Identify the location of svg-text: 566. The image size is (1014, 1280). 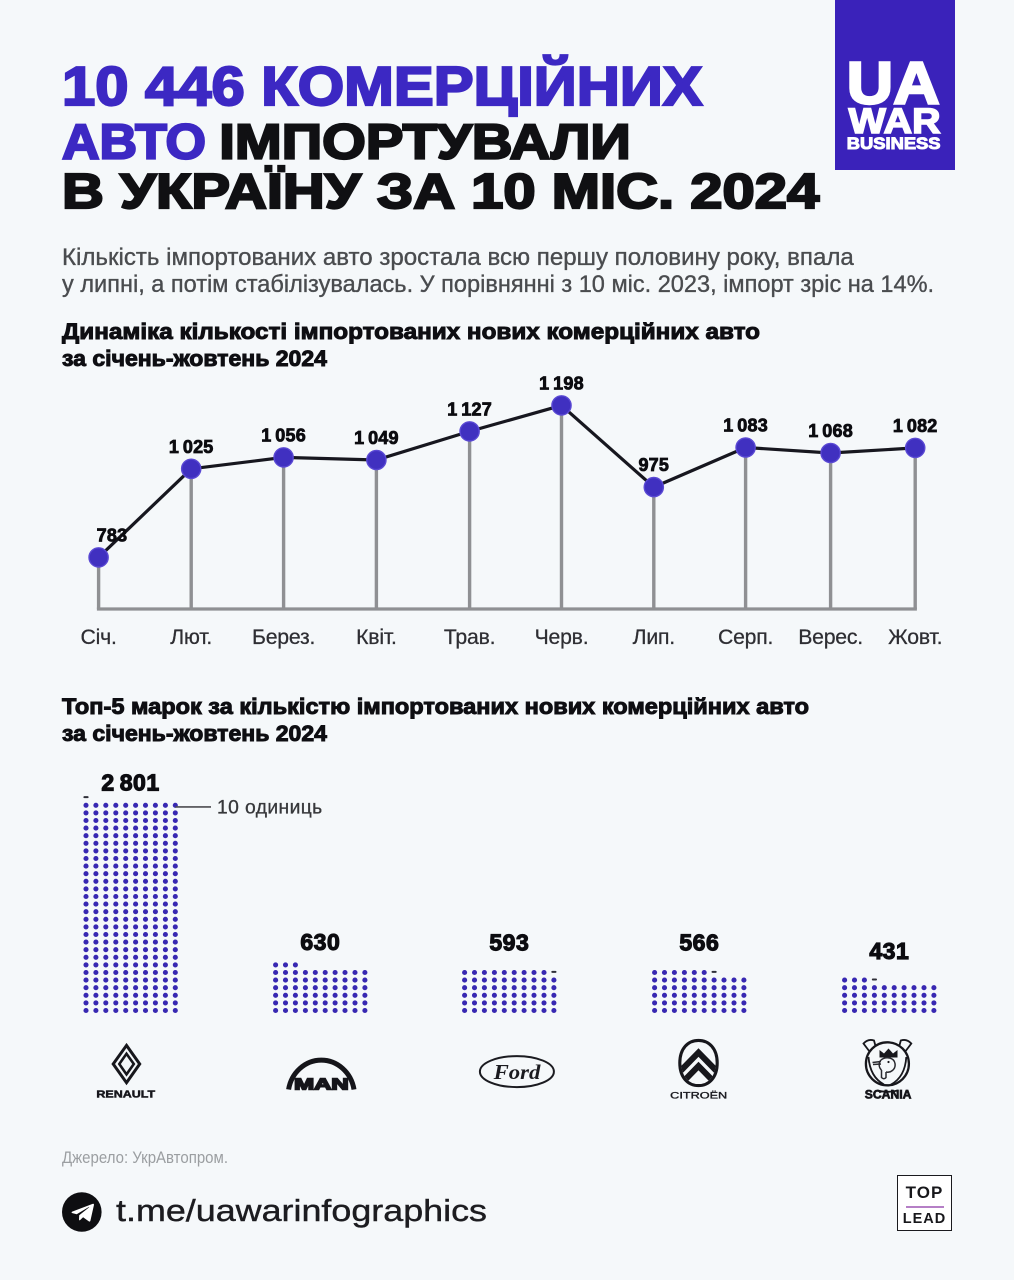
(699, 943).